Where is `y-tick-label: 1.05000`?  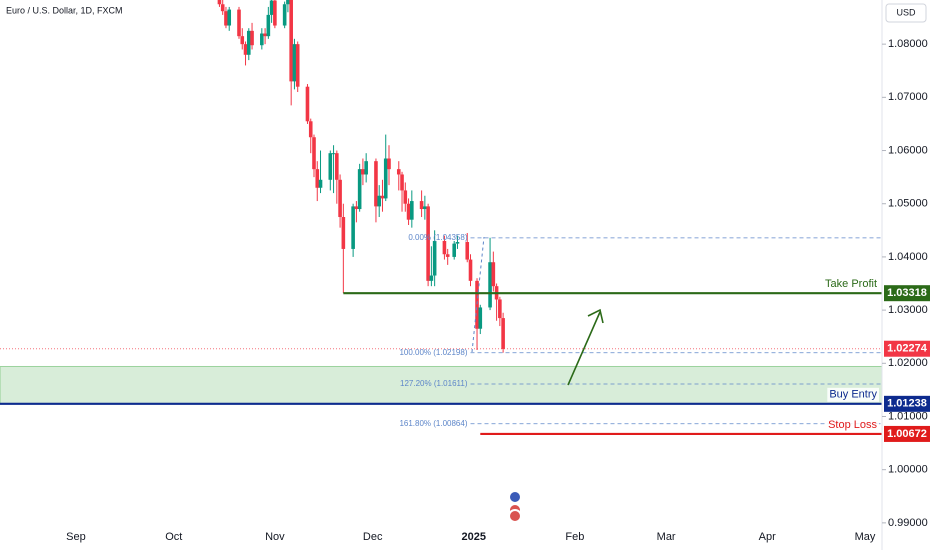 y-tick-label: 1.05000 is located at coordinates (908, 204).